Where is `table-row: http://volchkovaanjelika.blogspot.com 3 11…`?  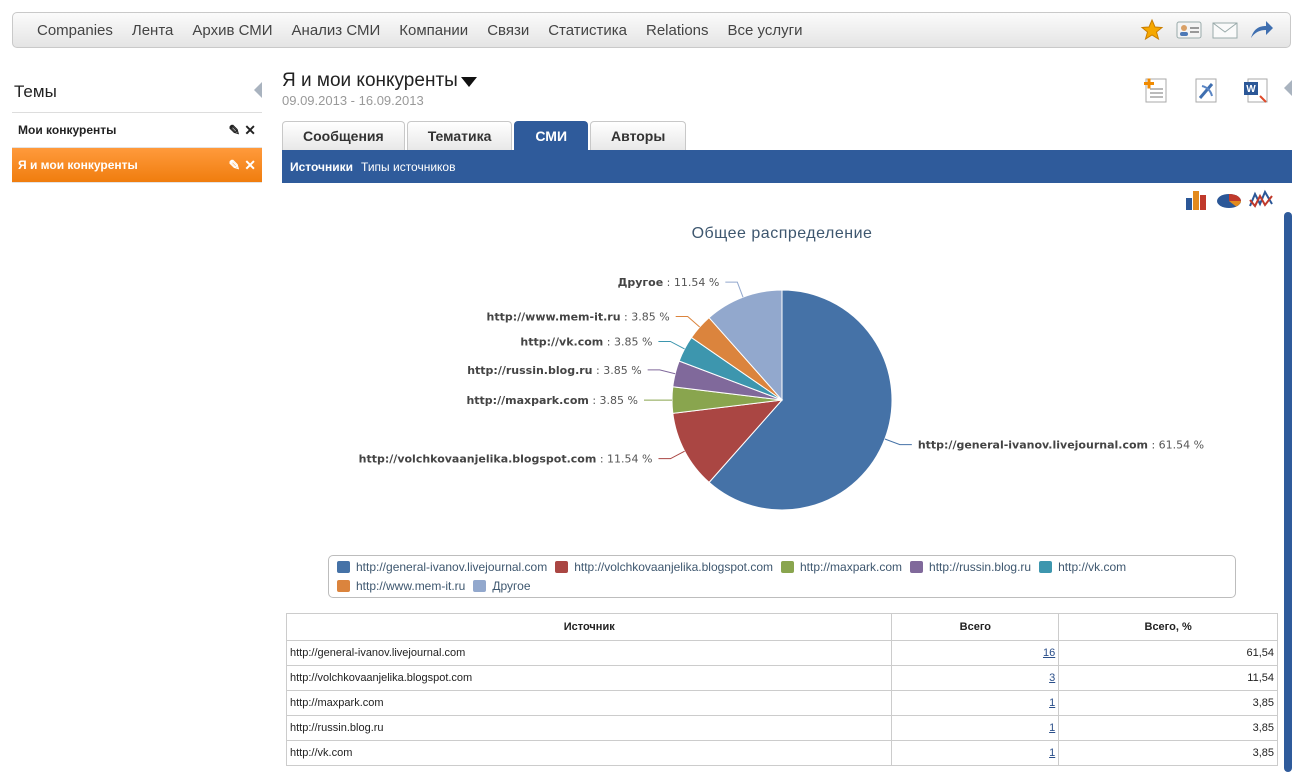
table-row: http://volchkovaanjelika.blogspot.com 3 11… is located at coordinates (781, 678).